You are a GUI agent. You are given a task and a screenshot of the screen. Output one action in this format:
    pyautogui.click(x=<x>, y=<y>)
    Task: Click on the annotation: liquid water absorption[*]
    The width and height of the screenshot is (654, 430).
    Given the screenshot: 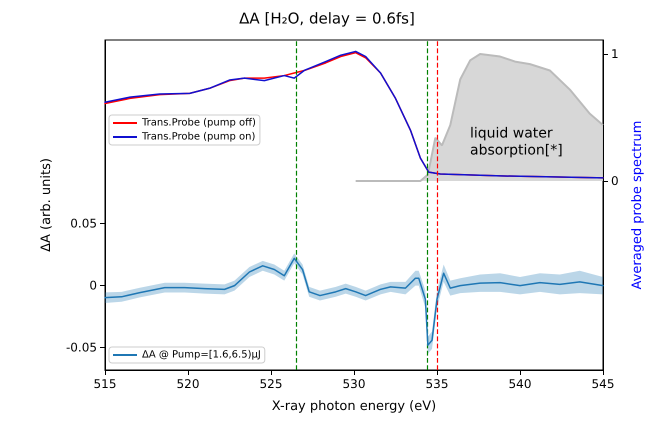 What is the action you would take?
    pyautogui.click(x=516, y=142)
    